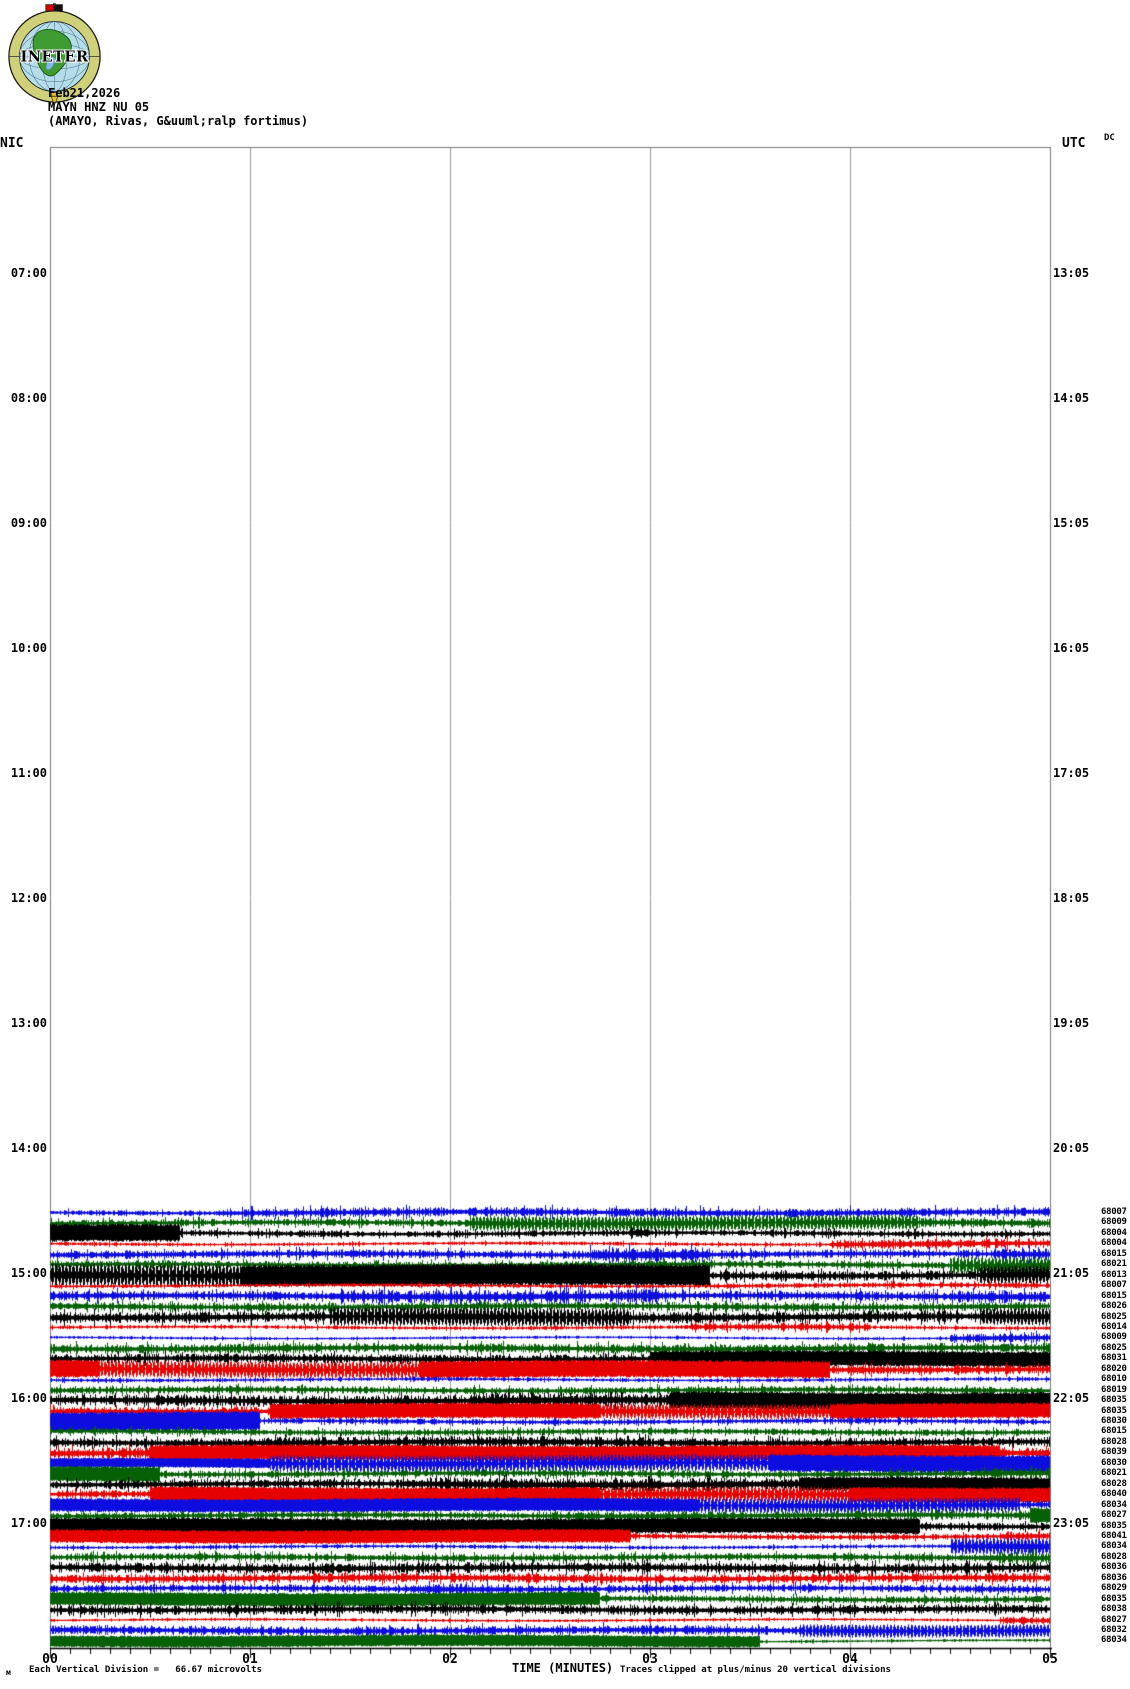 This screenshot has height=1689, width=1130. I want to click on left-time-label: 11:00, so click(28, 773).